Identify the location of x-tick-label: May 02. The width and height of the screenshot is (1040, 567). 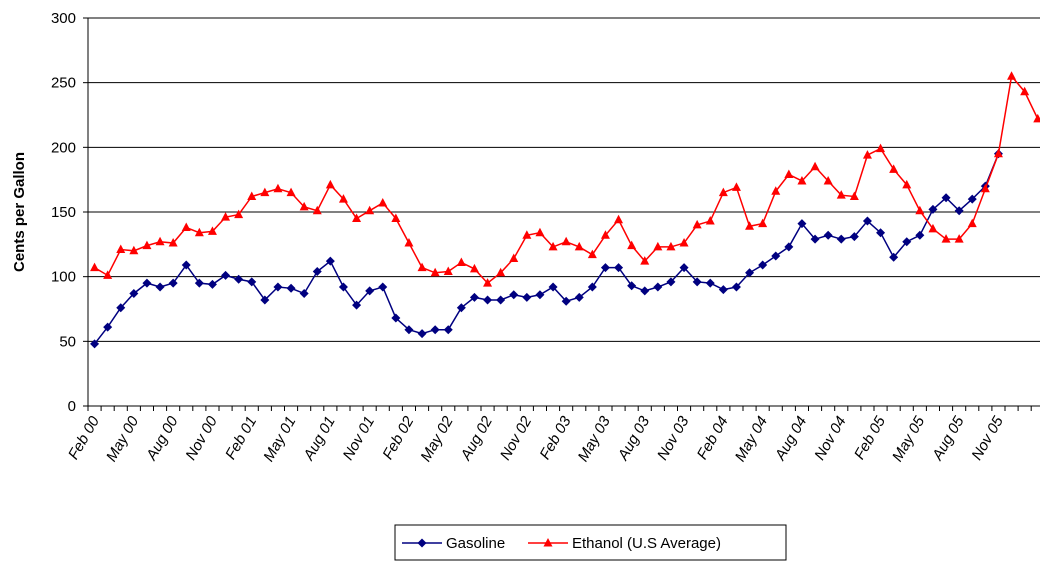
(437, 439).